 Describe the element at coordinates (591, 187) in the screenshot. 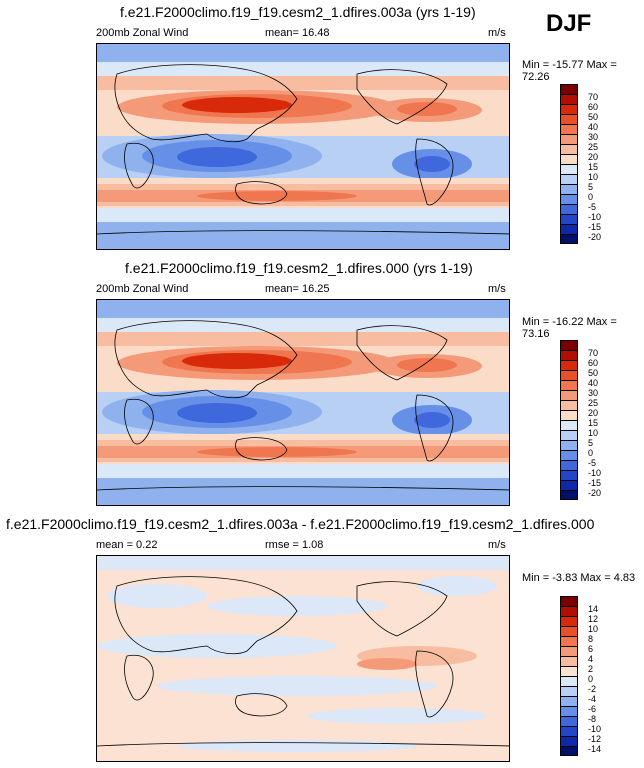

I see `panel1-cbar-label: 5` at that location.